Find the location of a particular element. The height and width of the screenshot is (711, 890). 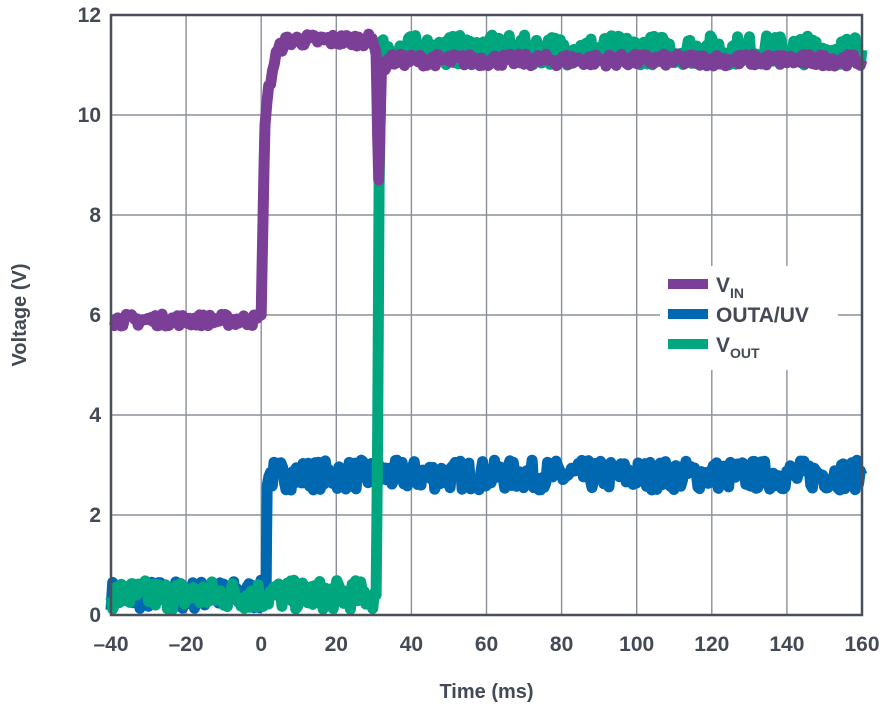

x-tick-label: 100 is located at coordinates (636, 644).